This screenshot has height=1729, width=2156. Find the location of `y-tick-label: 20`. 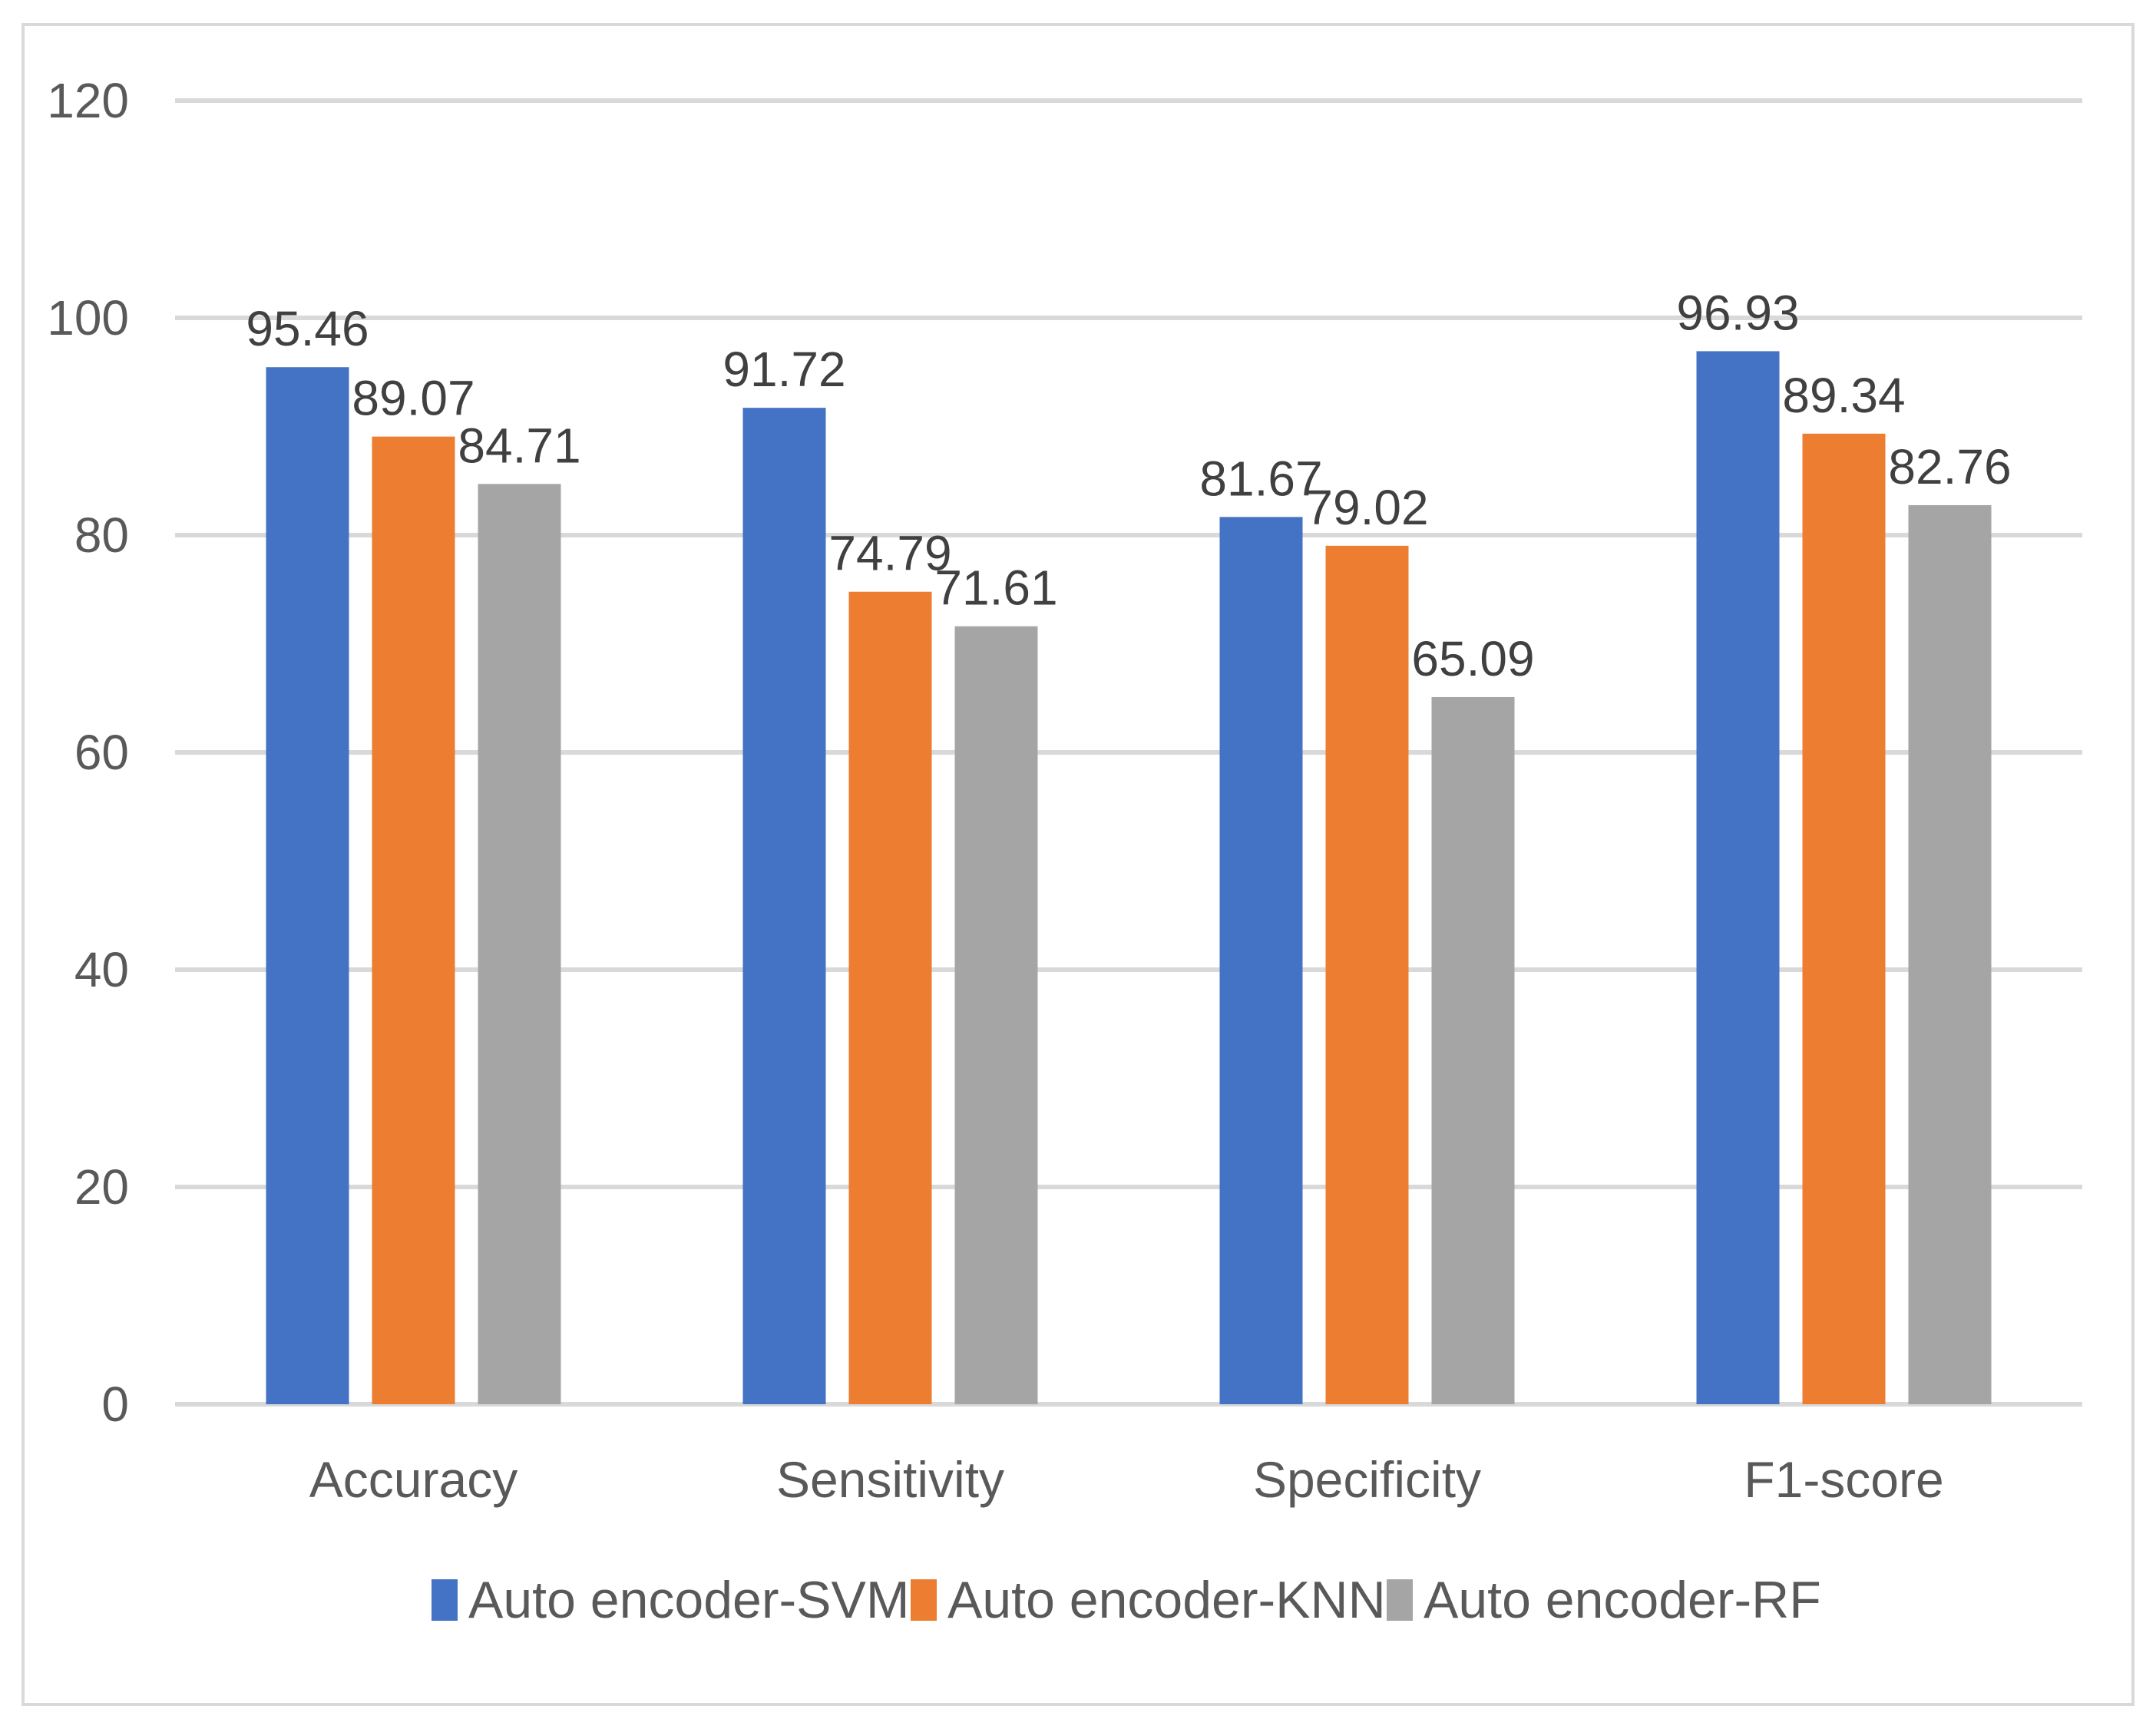

y-tick-label: 20 is located at coordinates (102, 1187).